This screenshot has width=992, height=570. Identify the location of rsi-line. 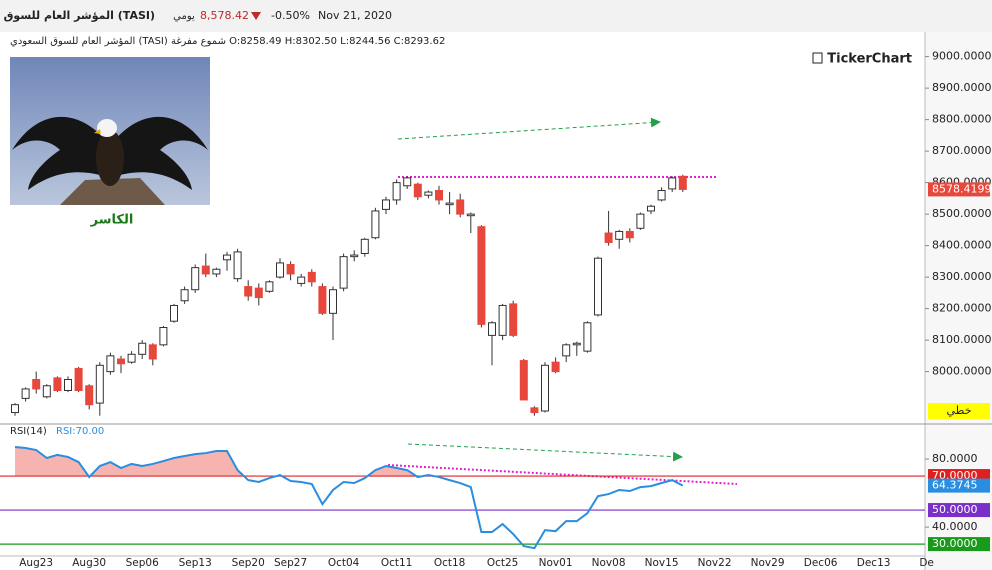
(349, 497).